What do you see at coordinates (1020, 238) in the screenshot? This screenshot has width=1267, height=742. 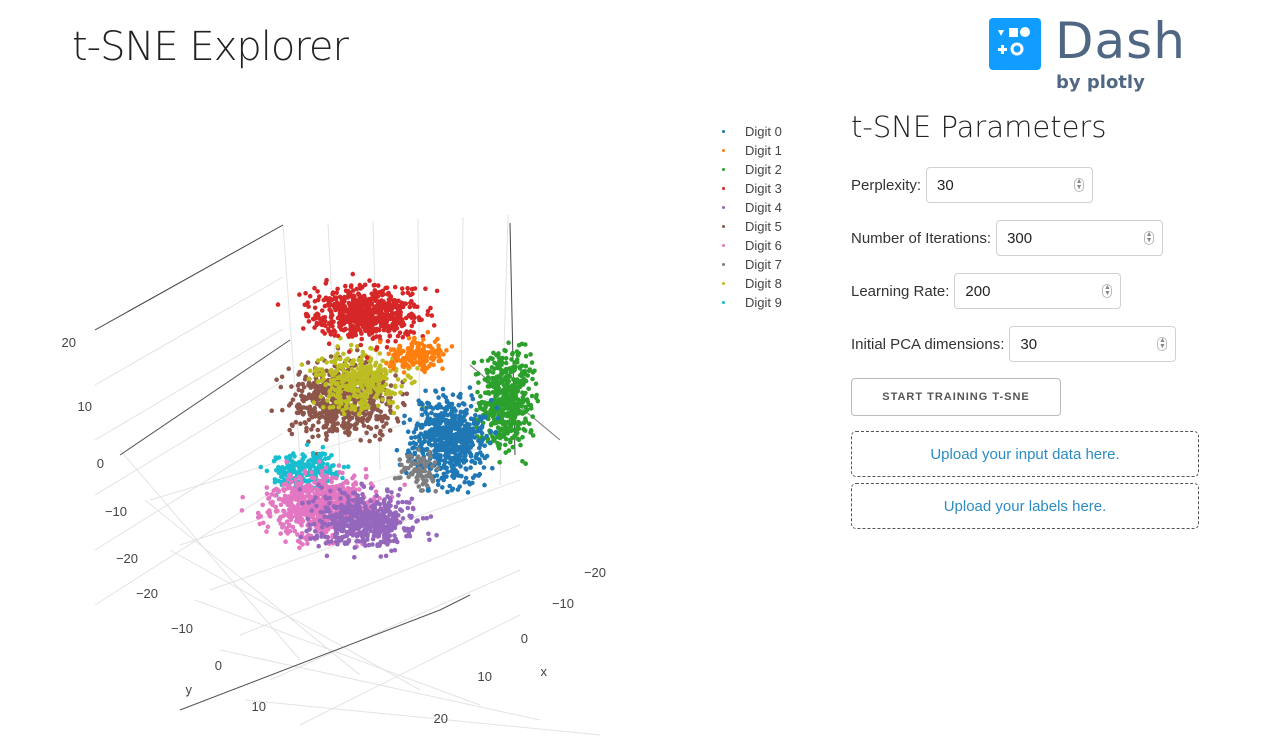 I see `input-value: 300` at bounding box center [1020, 238].